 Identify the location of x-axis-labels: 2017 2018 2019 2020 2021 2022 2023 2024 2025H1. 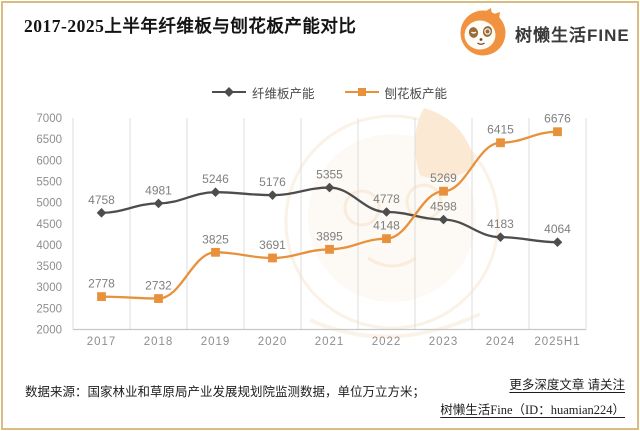
(333, 342).